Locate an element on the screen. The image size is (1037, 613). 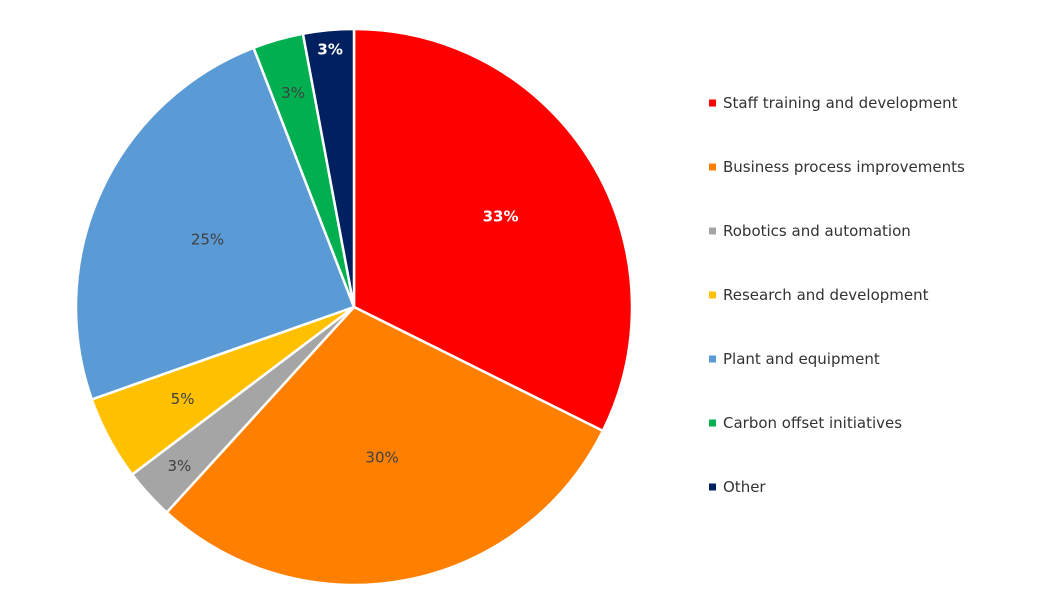
data-label-carbon-offset-initiatives: 3% is located at coordinates (293, 93).